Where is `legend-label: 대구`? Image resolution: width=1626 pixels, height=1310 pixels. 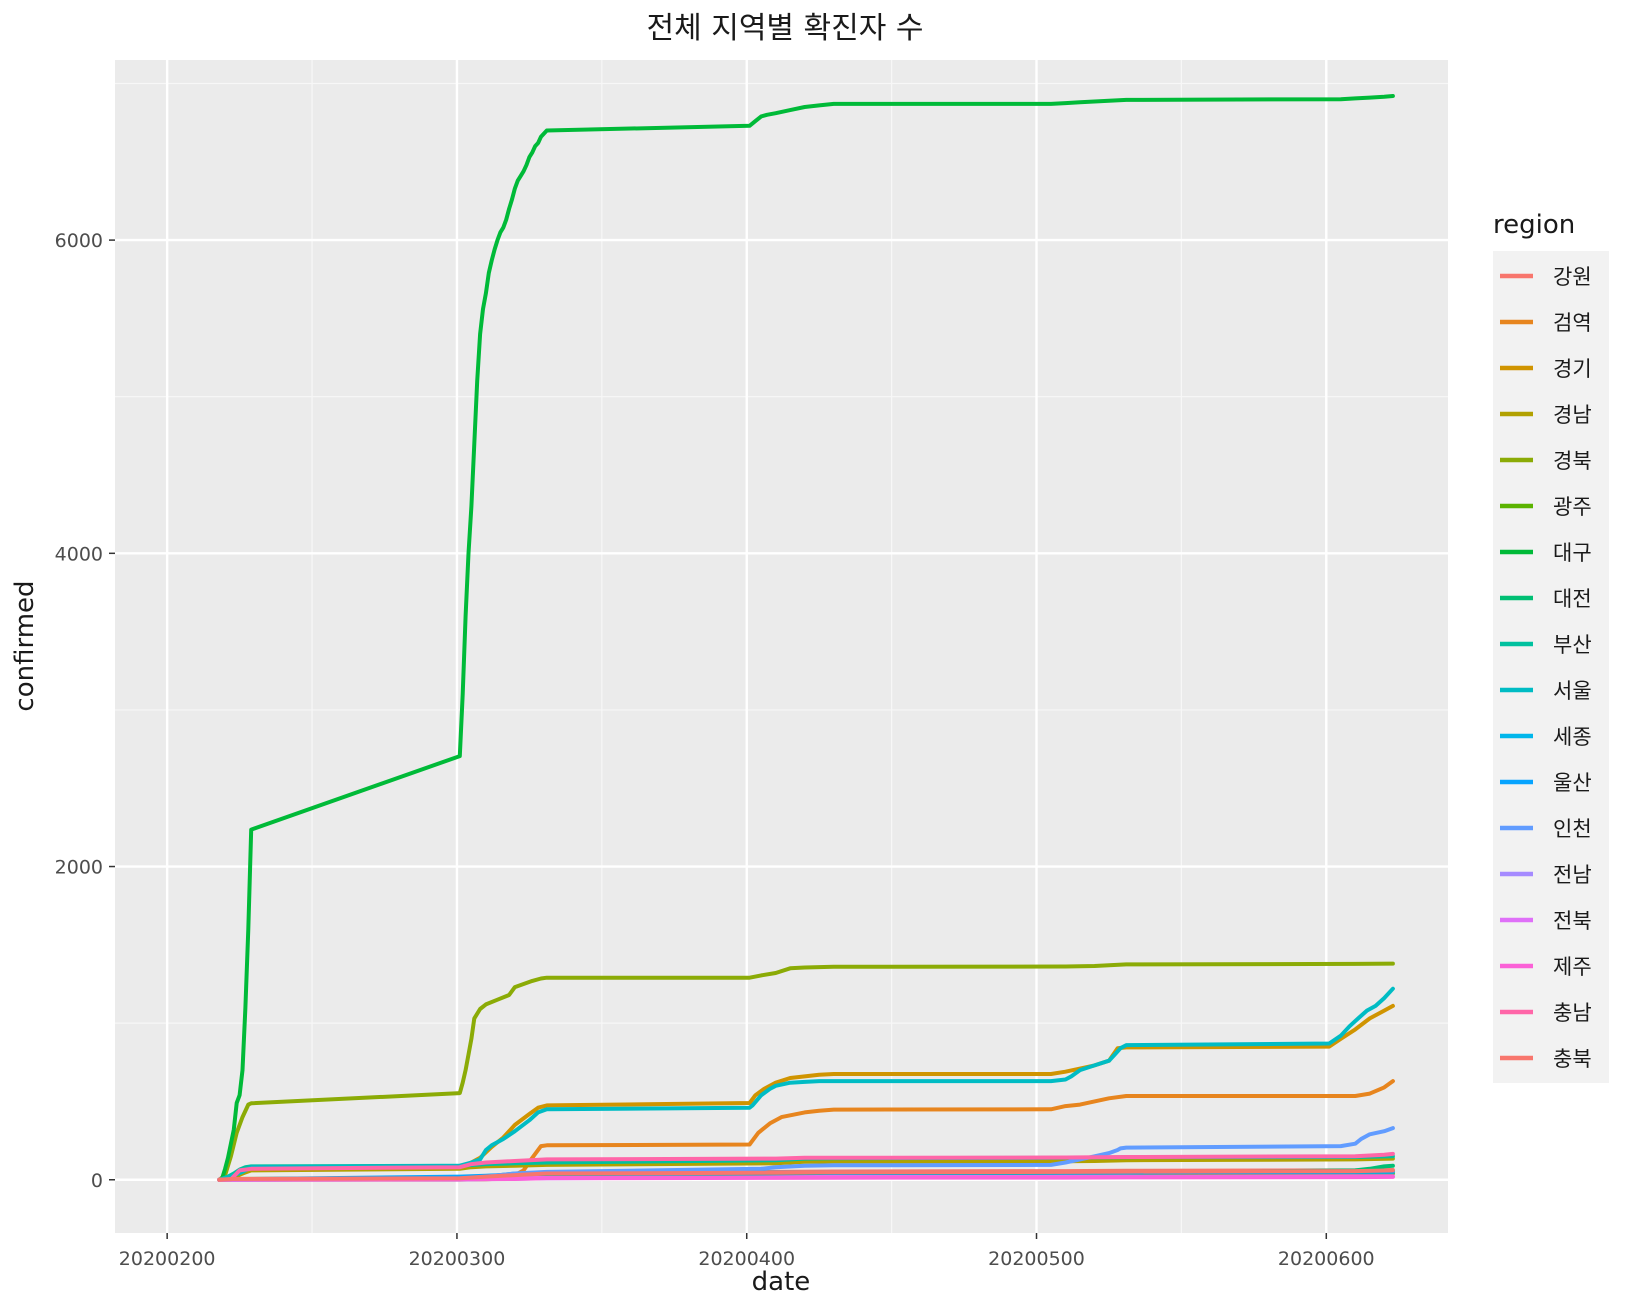
legend-label: 대구 is located at coordinates (1572, 553).